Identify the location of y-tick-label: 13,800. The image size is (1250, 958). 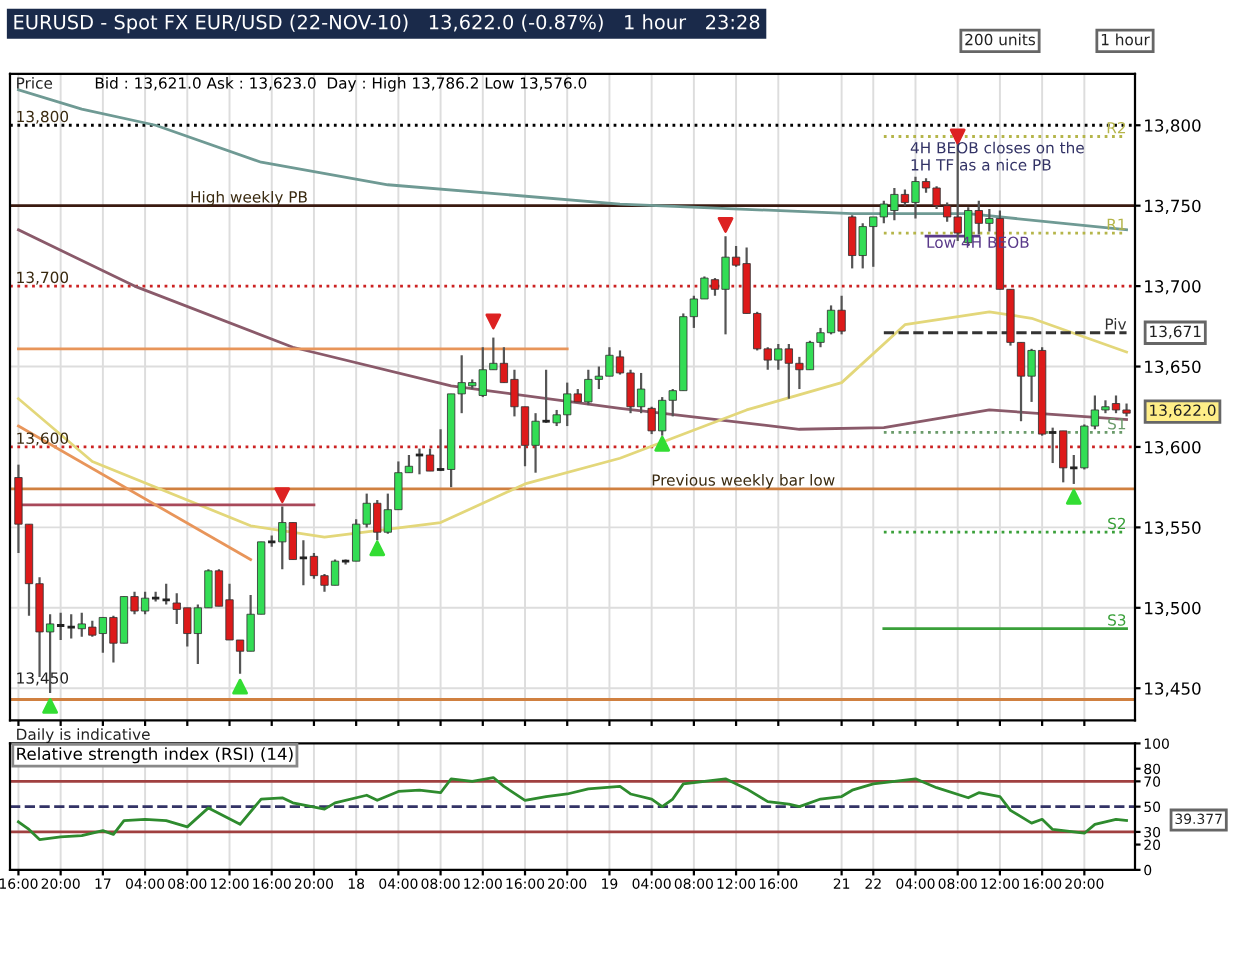
(1173, 126).